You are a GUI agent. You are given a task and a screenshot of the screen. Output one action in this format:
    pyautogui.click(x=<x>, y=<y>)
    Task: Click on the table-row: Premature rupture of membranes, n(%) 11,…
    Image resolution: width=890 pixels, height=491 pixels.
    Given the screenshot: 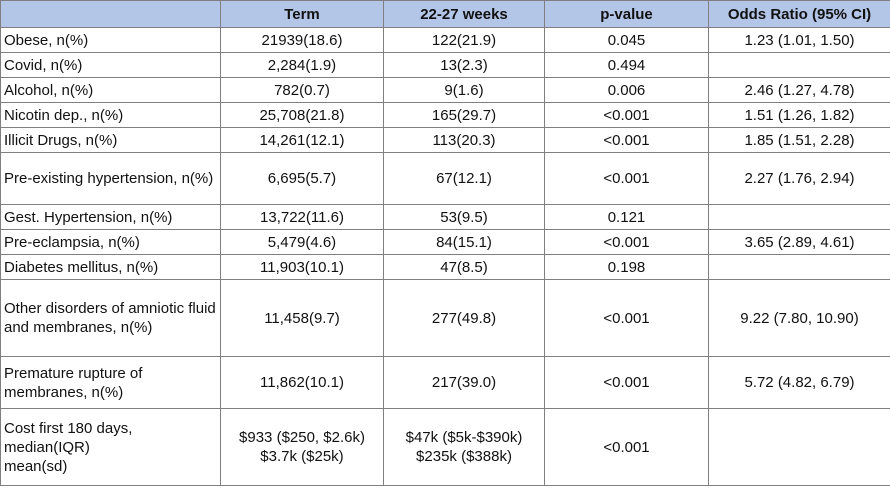 What is the action you would take?
    pyautogui.click(x=445, y=382)
    